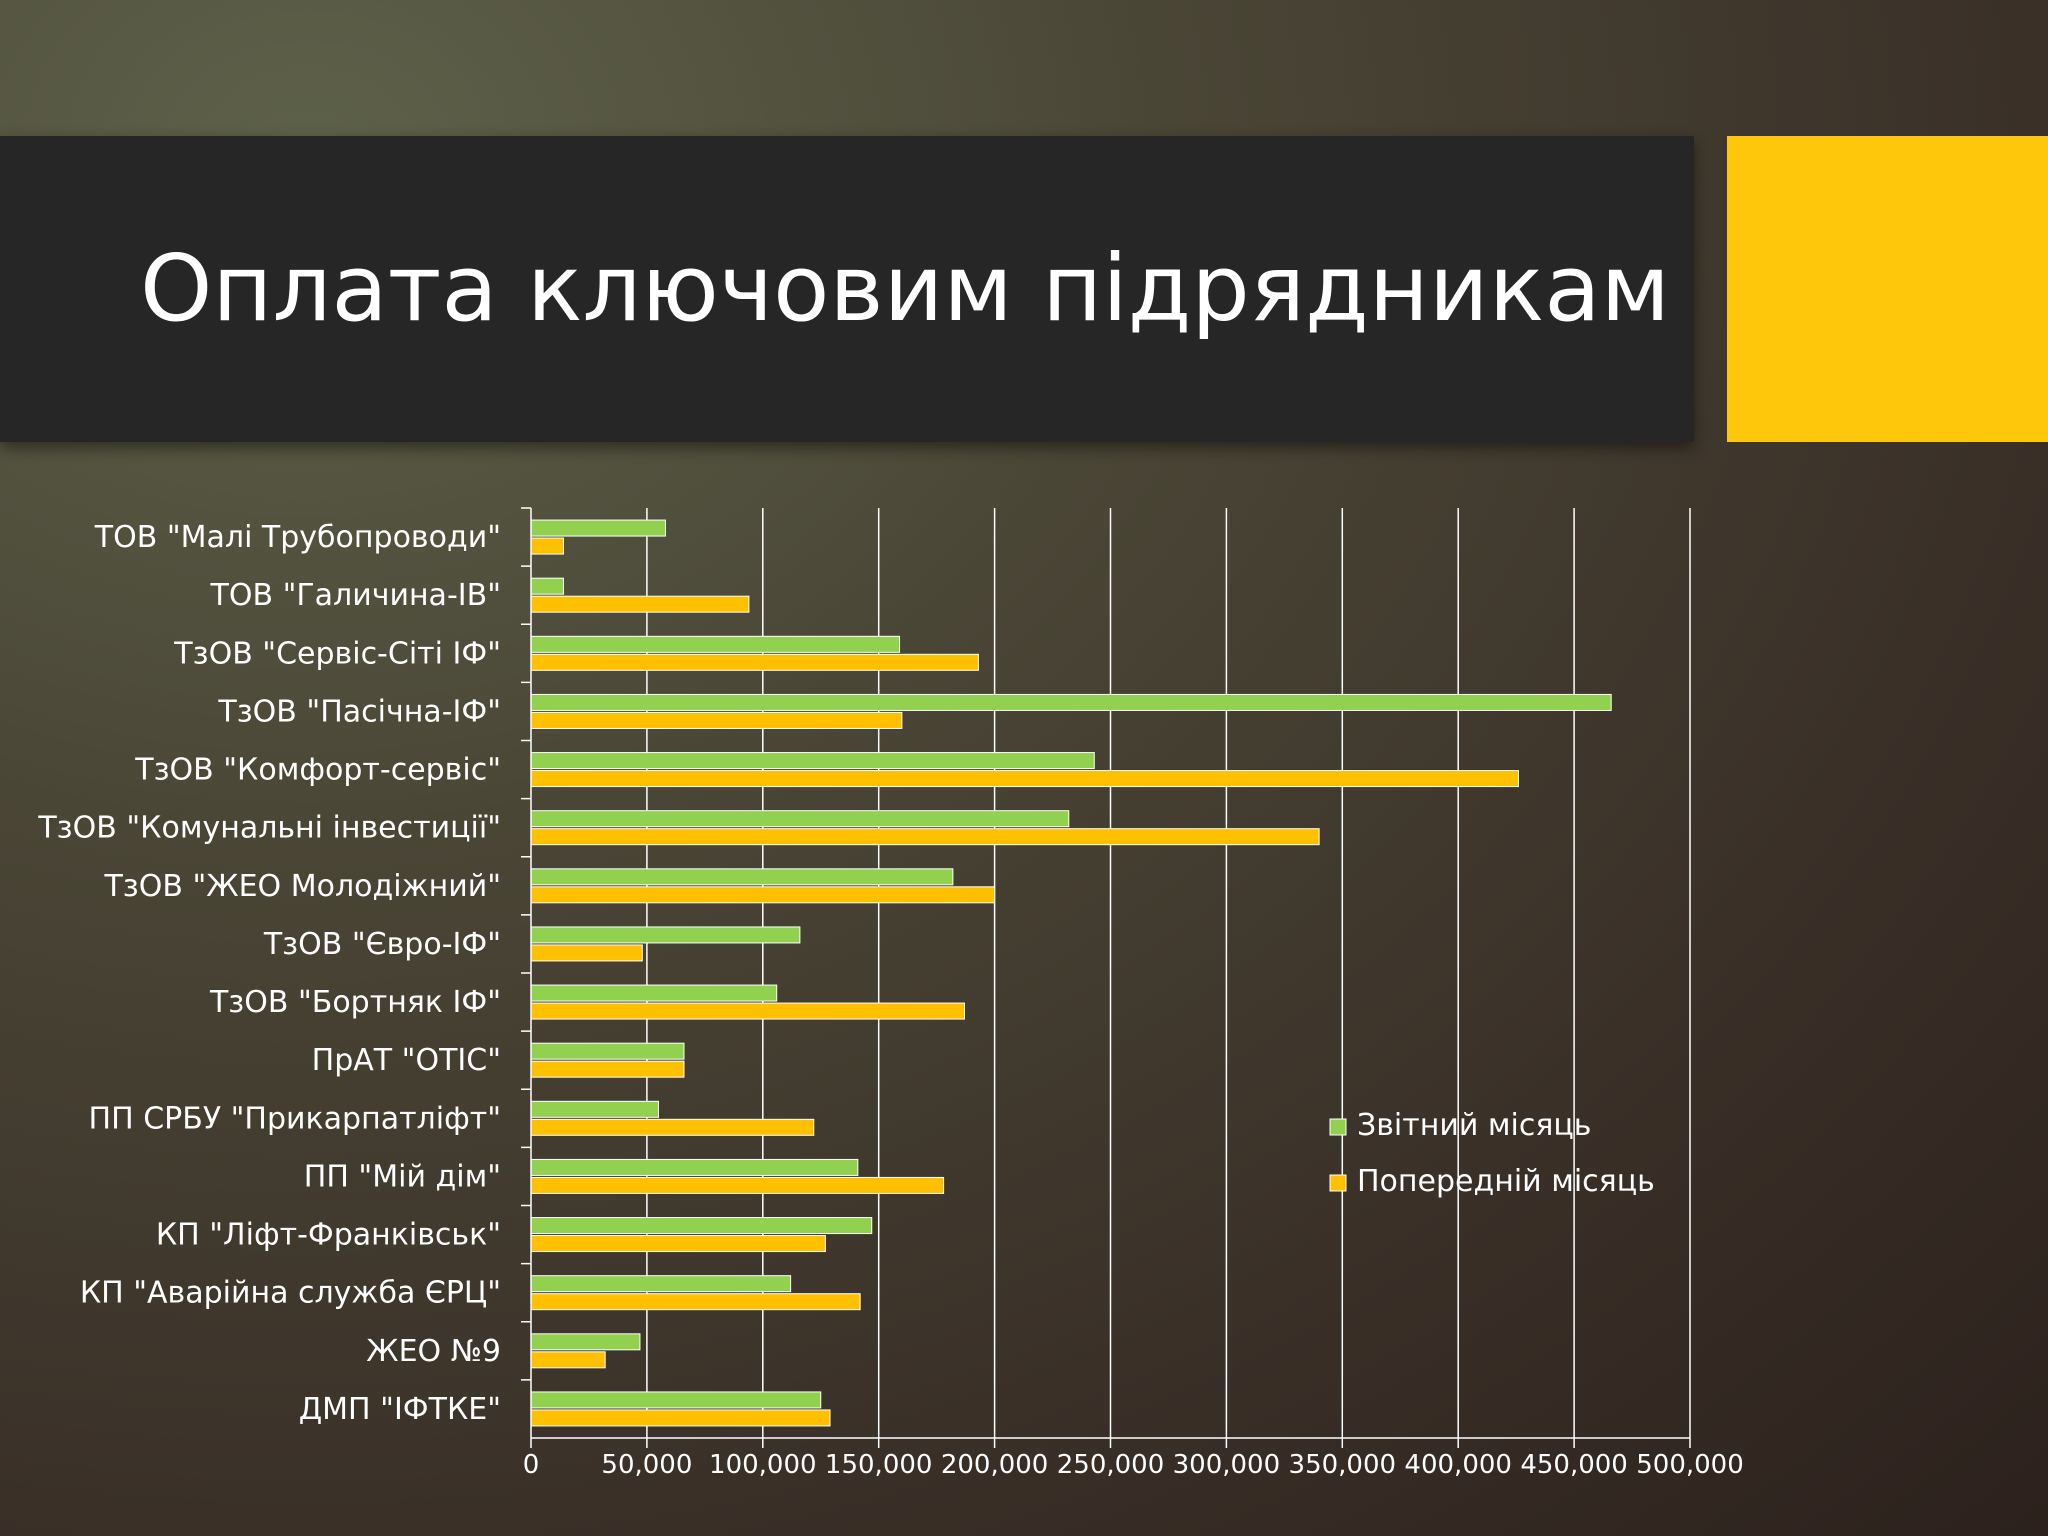 The image size is (2048, 1536). I want to click on bar-current-month: ТзОВ "Сервіс-Сіті ІФ": 159000, so click(715, 644).